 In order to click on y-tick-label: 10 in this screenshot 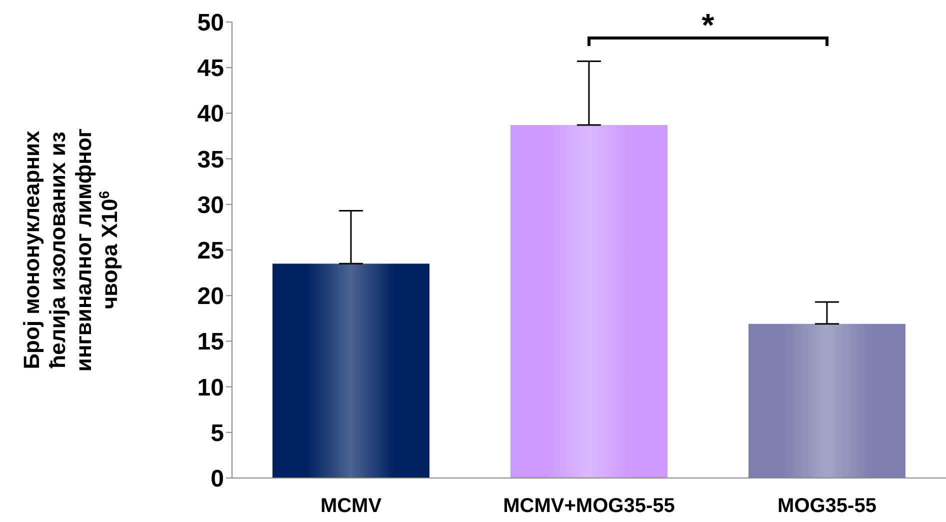, I will do `click(210, 388)`.